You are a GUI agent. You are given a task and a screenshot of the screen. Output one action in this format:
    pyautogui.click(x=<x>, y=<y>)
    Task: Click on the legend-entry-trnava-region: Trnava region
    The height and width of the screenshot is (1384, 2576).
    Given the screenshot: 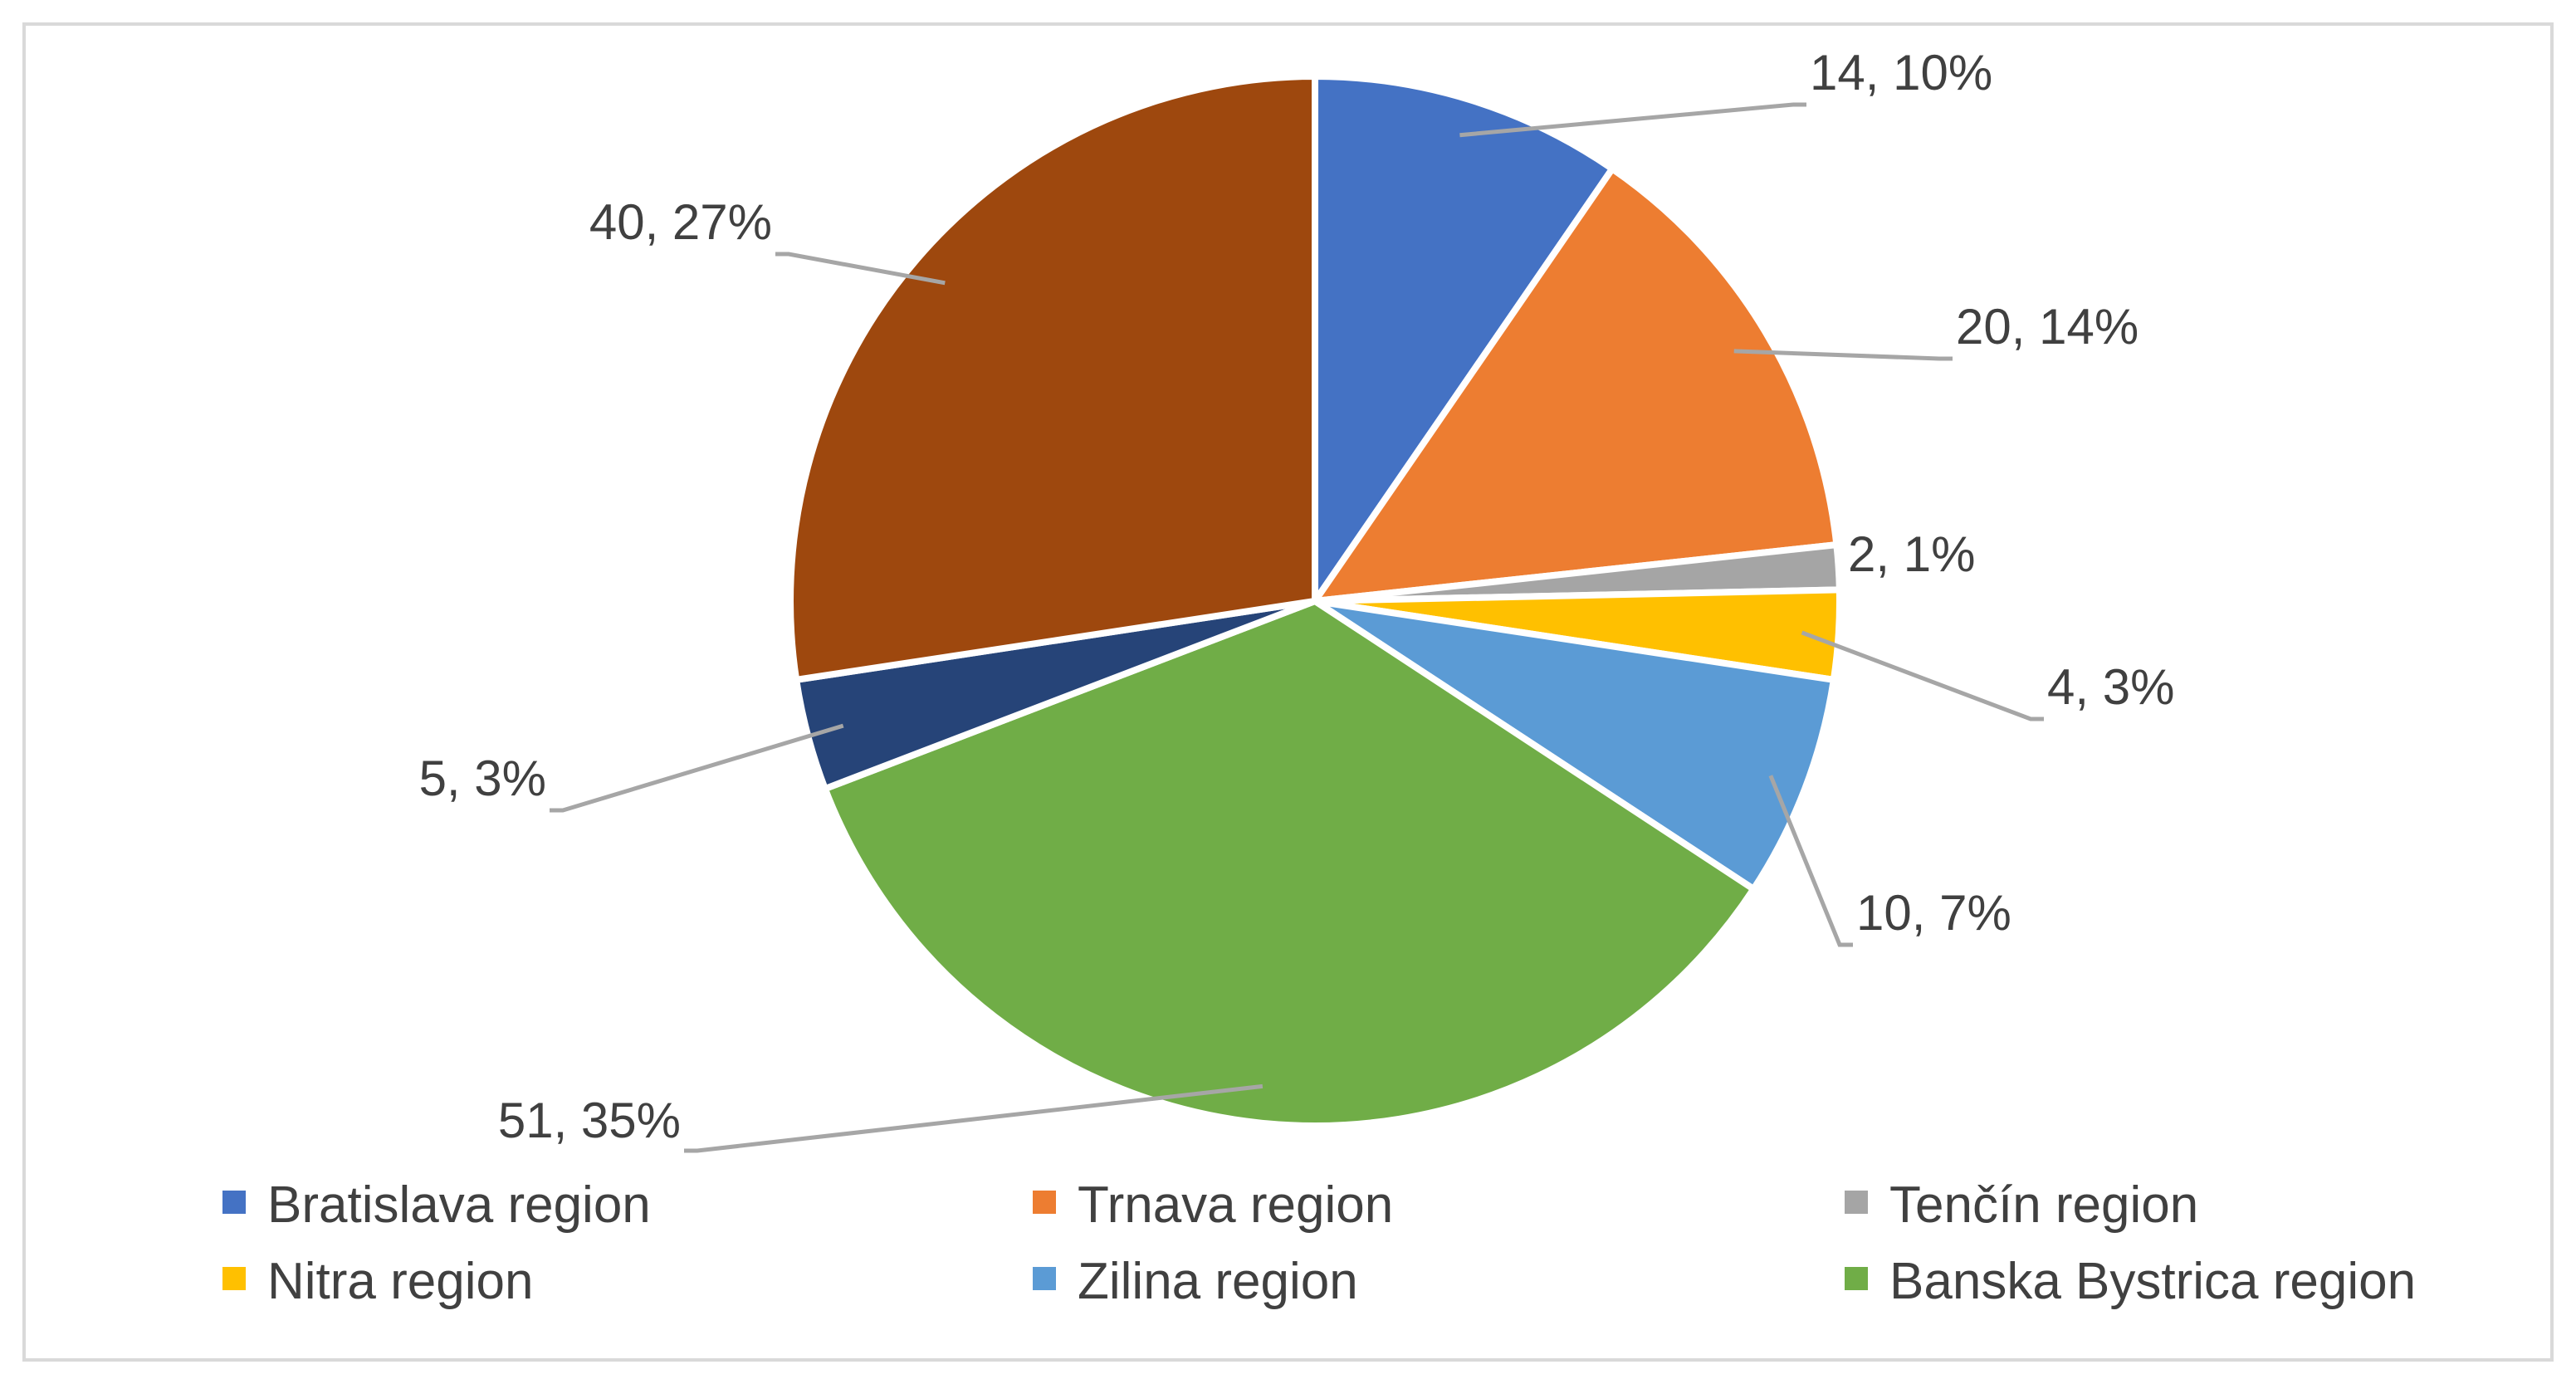 What is the action you would take?
    pyautogui.click(x=1235, y=1205)
    